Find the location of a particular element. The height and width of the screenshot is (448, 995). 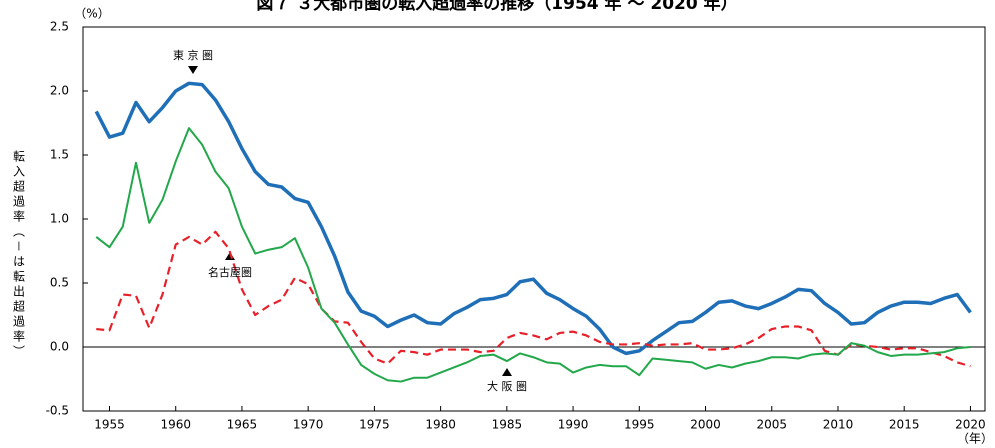

y-unit: （%） is located at coordinates (91, 14).